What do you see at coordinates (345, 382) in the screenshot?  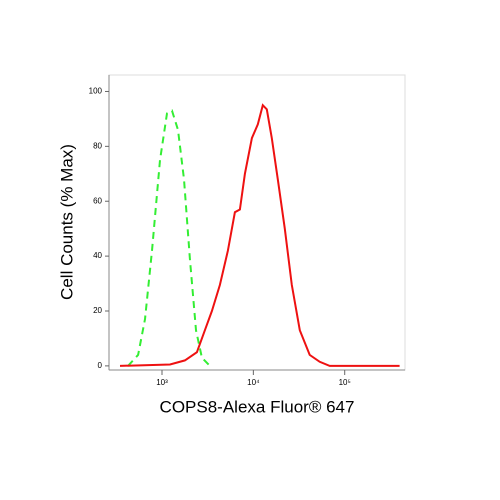 I see `x-tick-label: 10⁵` at bounding box center [345, 382].